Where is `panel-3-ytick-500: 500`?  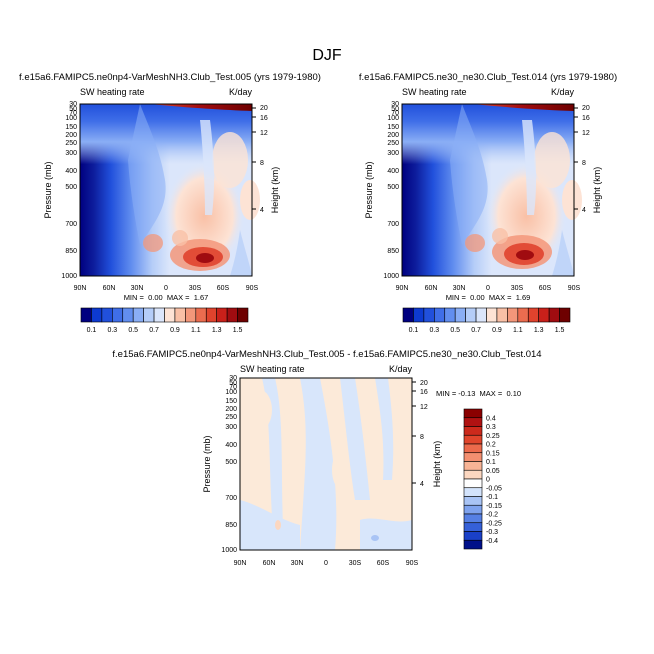
panel-3-ytick-500: 500 is located at coordinates (231, 462).